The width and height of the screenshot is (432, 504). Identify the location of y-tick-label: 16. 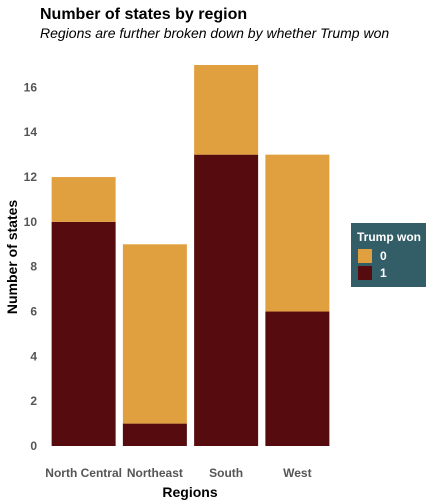
(31, 87).